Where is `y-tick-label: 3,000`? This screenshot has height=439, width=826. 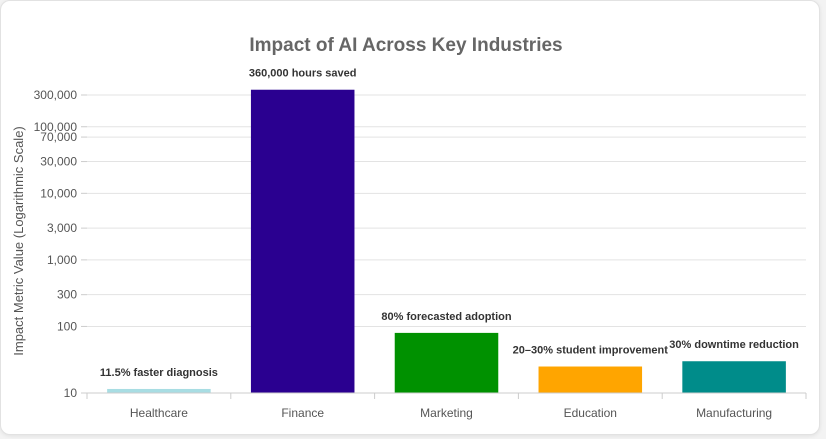
y-tick-label: 3,000 is located at coordinates (62, 228).